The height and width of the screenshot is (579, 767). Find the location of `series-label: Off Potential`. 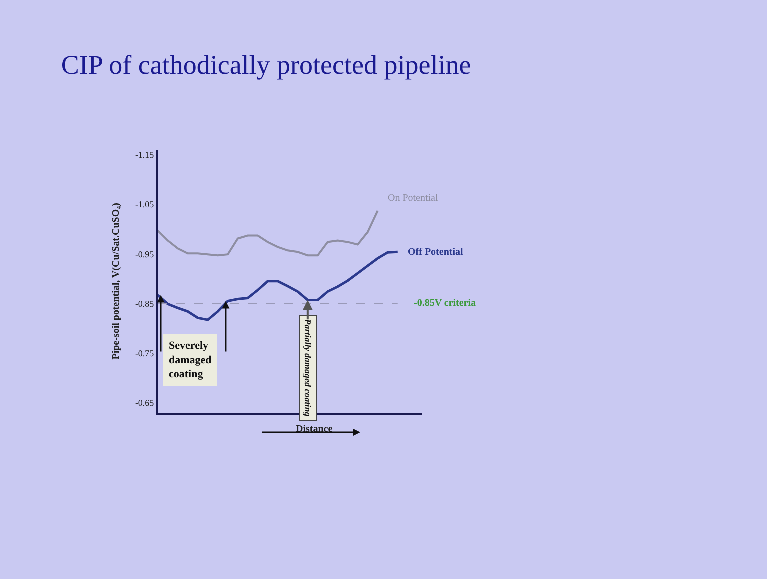

series-label: Off Potential is located at coordinates (436, 252).